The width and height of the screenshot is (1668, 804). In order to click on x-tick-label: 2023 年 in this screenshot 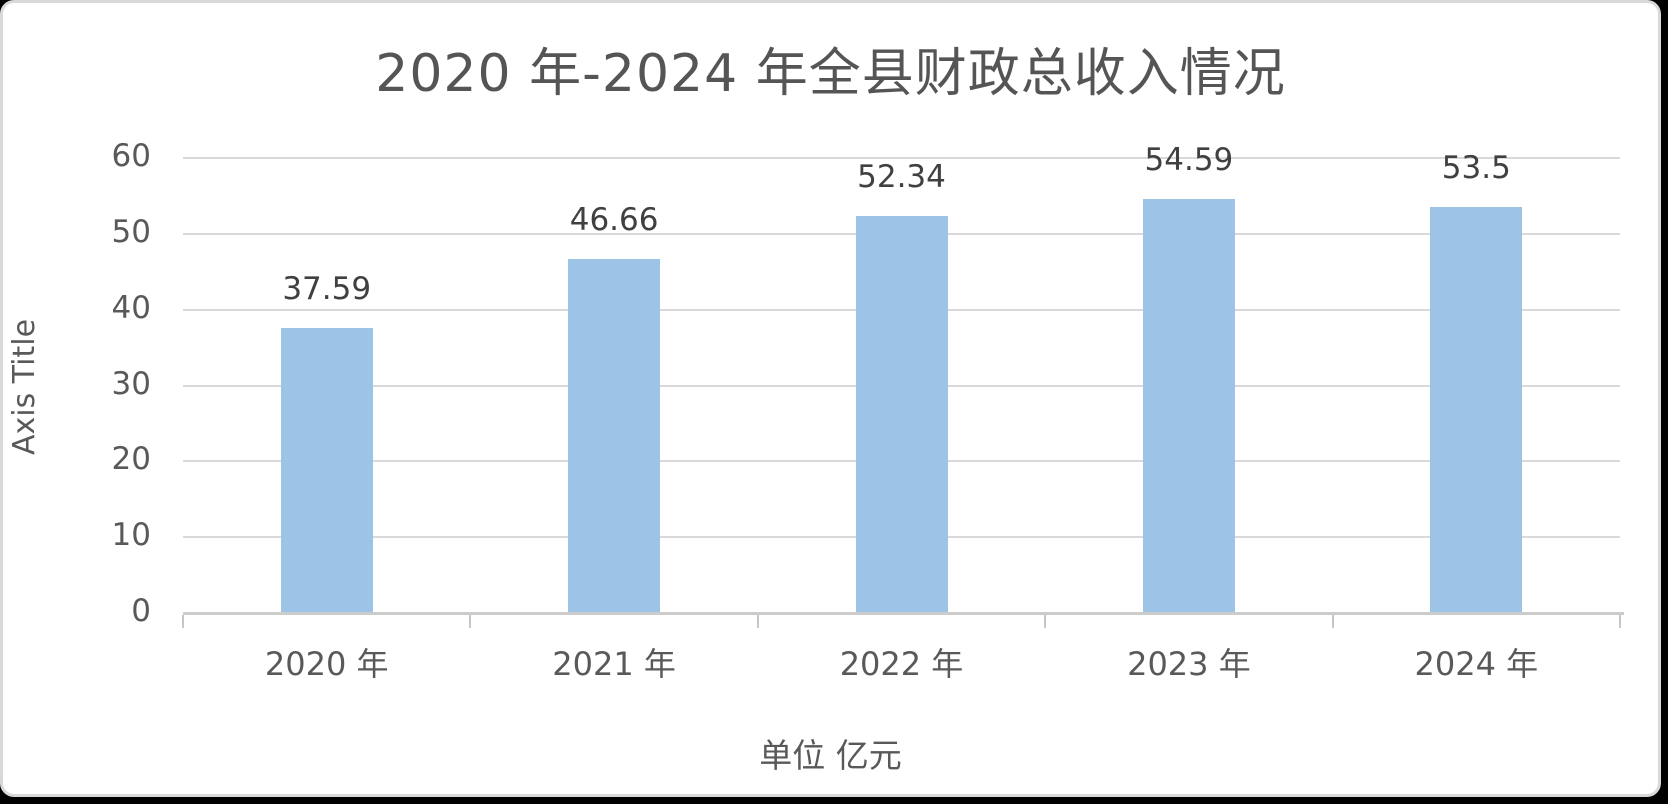, I will do `click(1189, 664)`.